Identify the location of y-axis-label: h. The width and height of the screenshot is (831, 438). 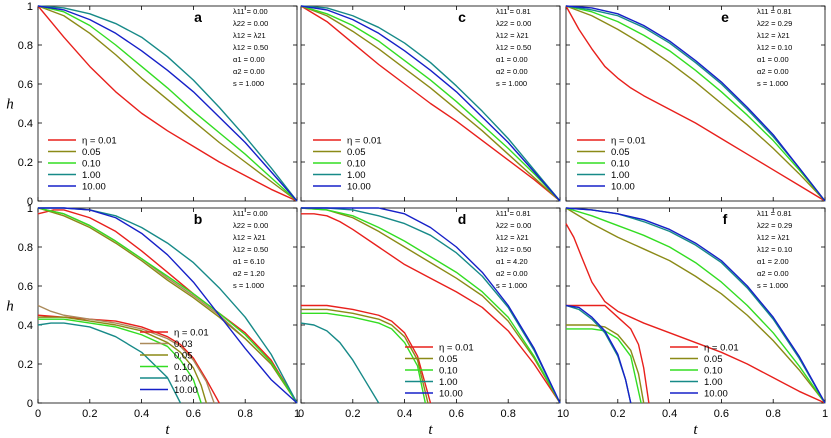
(10, 105).